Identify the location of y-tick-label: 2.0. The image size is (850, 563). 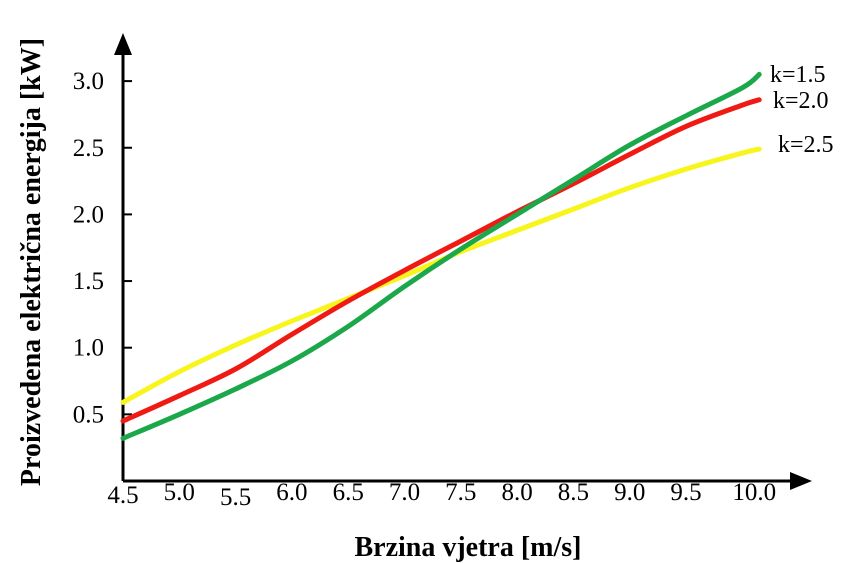
(88, 214).